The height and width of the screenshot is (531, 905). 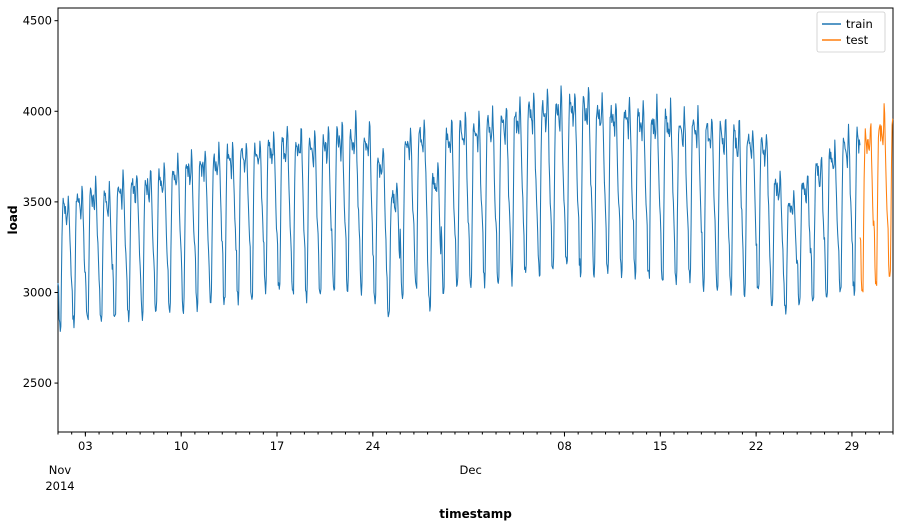 I want to click on y-tick-label: 4500, so click(x=37, y=21).